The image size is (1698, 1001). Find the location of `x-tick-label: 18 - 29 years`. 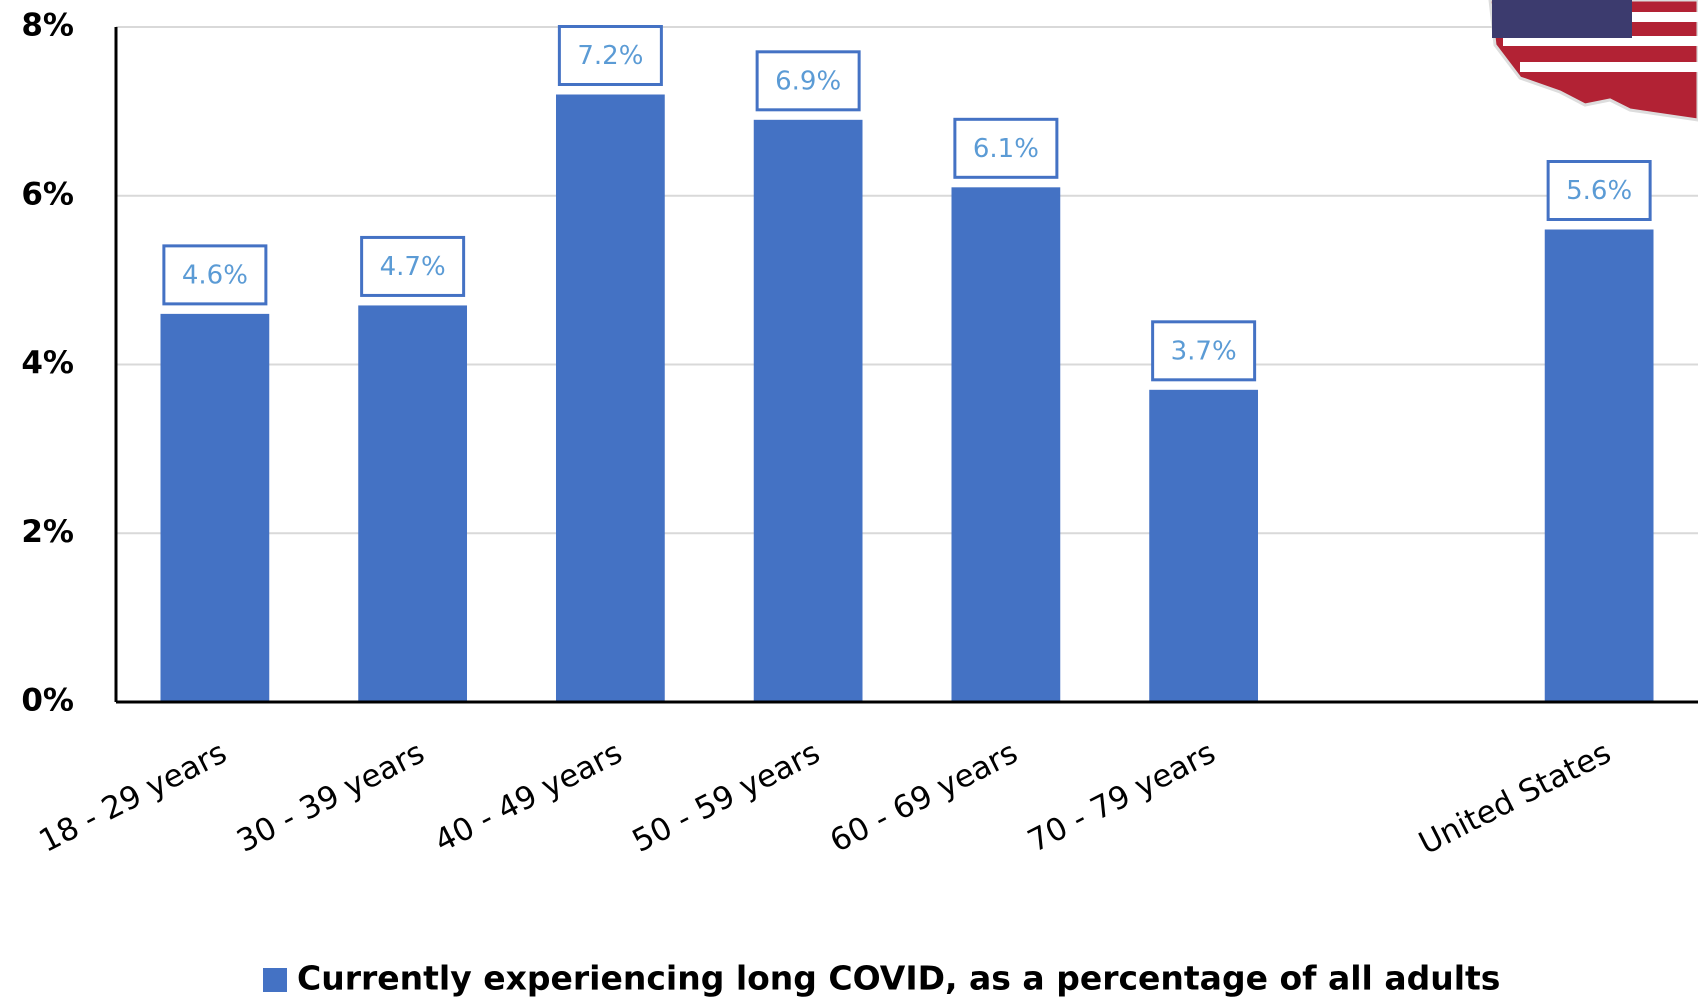

x-tick-label: 18 - 29 years is located at coordinates (132, 797).